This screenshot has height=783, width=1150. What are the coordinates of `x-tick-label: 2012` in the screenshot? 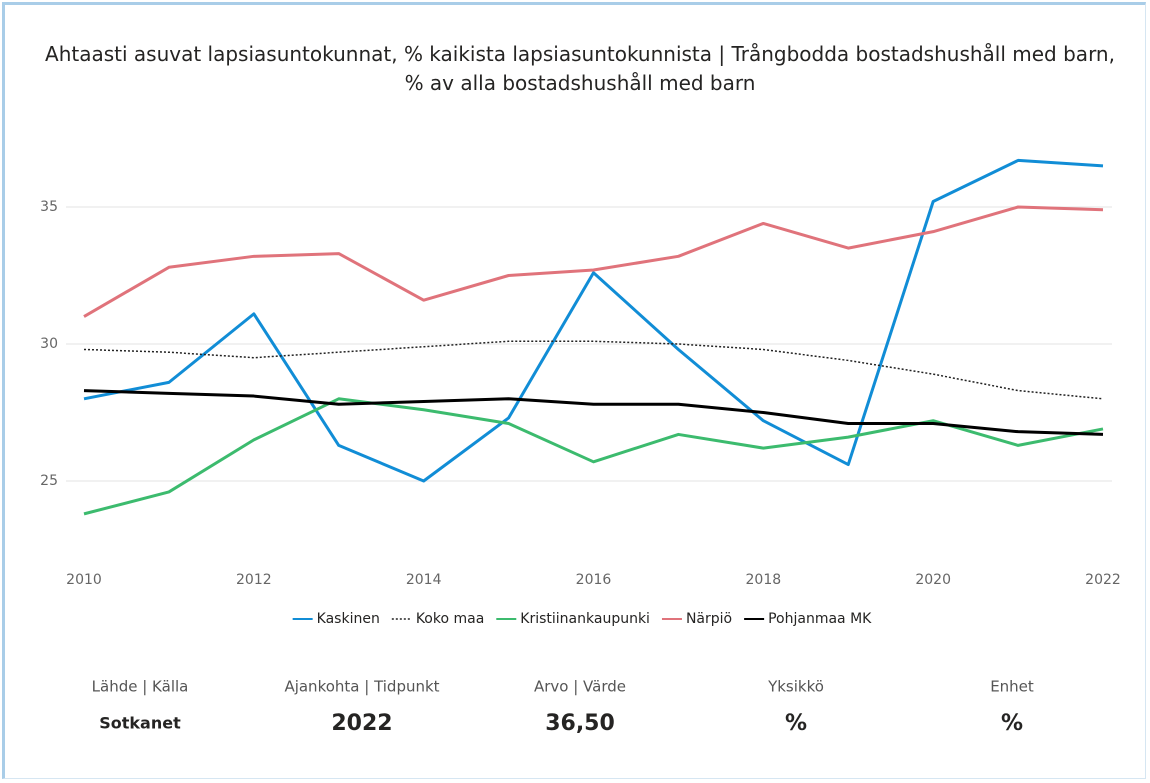 It's located at (254, 580).